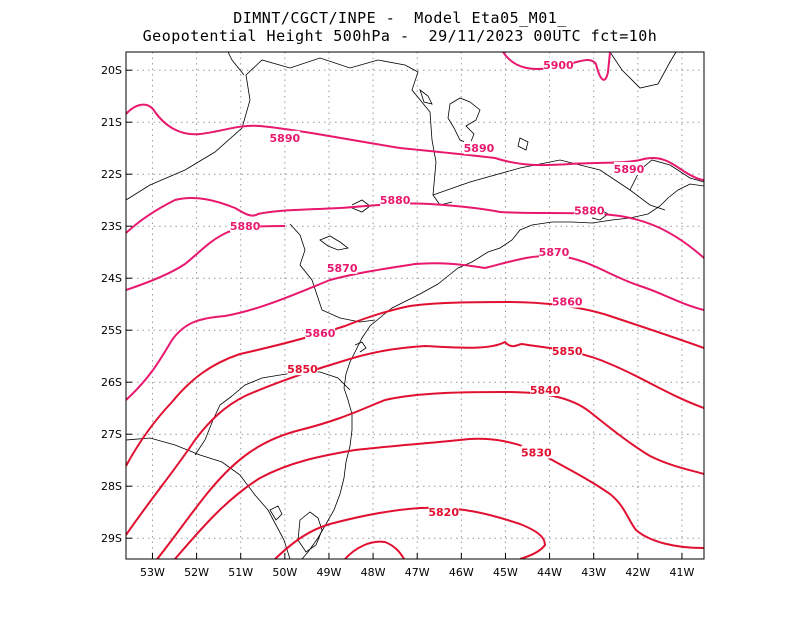 Image resolution: width=800 pixels, height=618 pixels. I want to click on lat-tick-label: 26S, so click(111, 382).